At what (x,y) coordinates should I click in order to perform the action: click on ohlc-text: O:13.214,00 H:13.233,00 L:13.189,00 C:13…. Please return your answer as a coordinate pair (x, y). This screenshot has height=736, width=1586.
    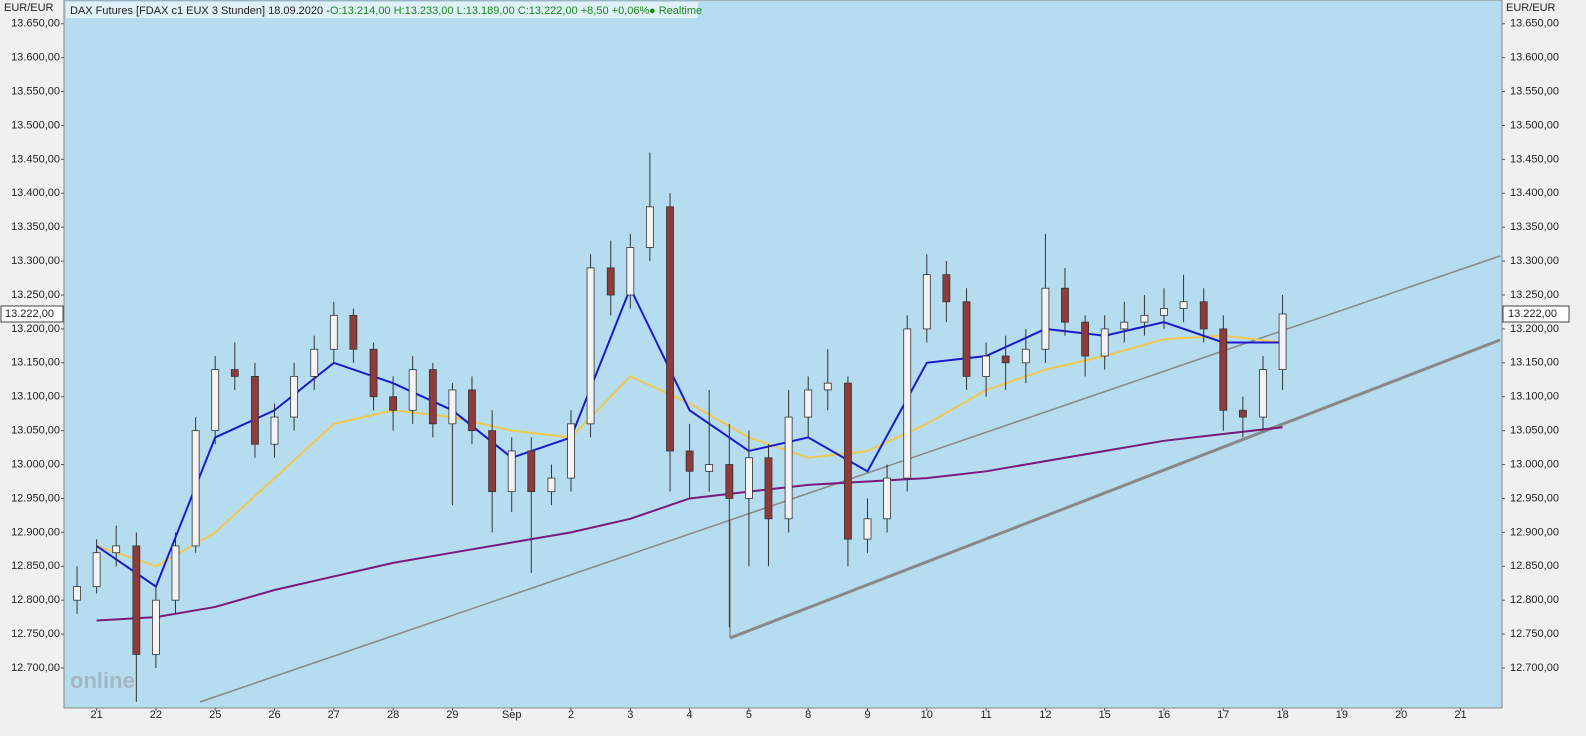
    Looking at the image, I should click on (489, 11).